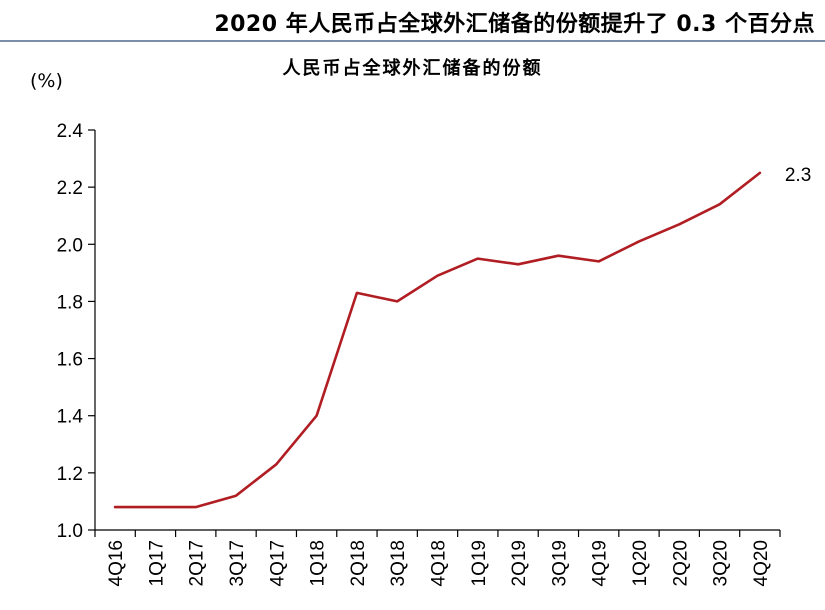  What do you see at coordinates (412, 41) in the screenshot?
I see `header-divider` at bounding box center [412, 41].